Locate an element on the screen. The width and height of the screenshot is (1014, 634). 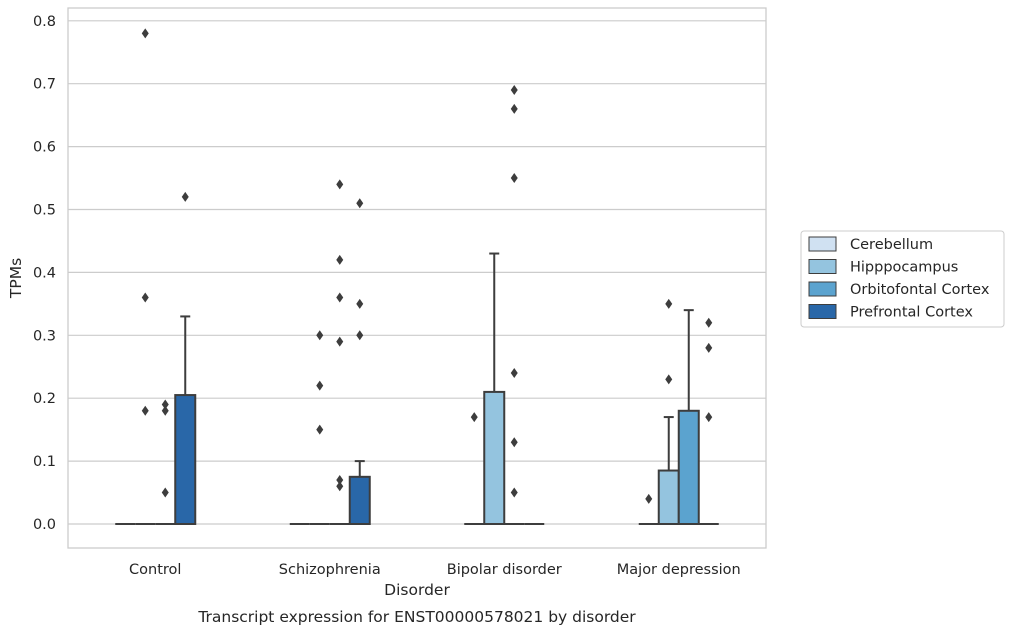
x-tick-label: Schizophrenia is located at coordinates (330, 570).